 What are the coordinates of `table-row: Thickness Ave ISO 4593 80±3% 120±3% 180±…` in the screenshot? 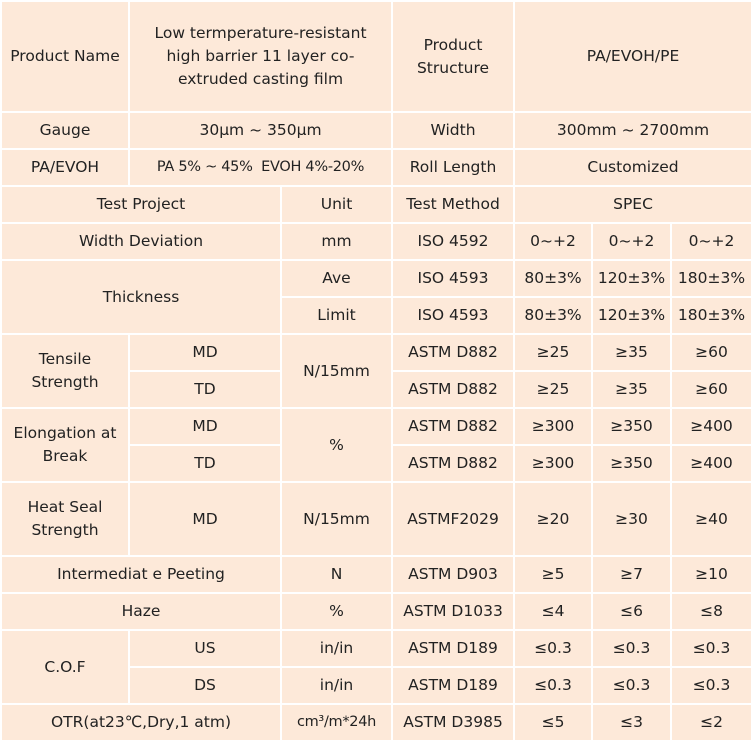 It's located at (375, 297).